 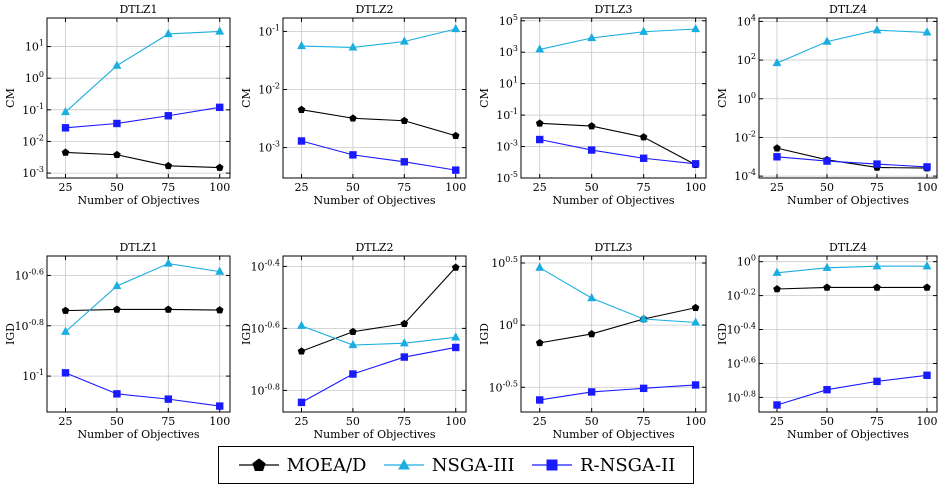 I want to click on legend-marker-rnsga2, so click(x=551, y=465).